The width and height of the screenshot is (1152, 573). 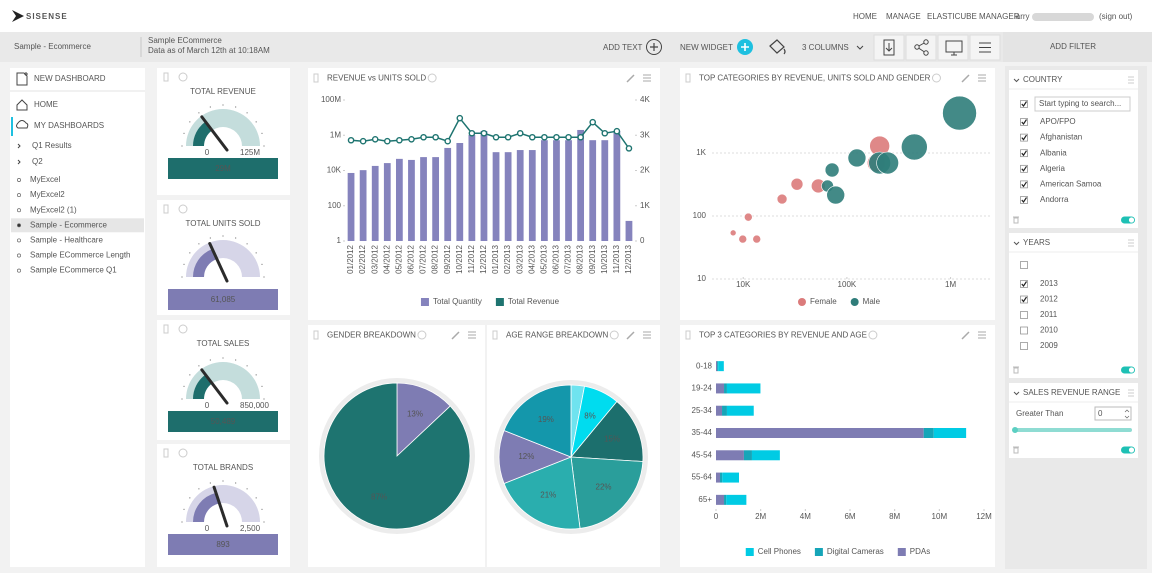 I want to click on filter-item: Albania, so click(x=1053, y=152).